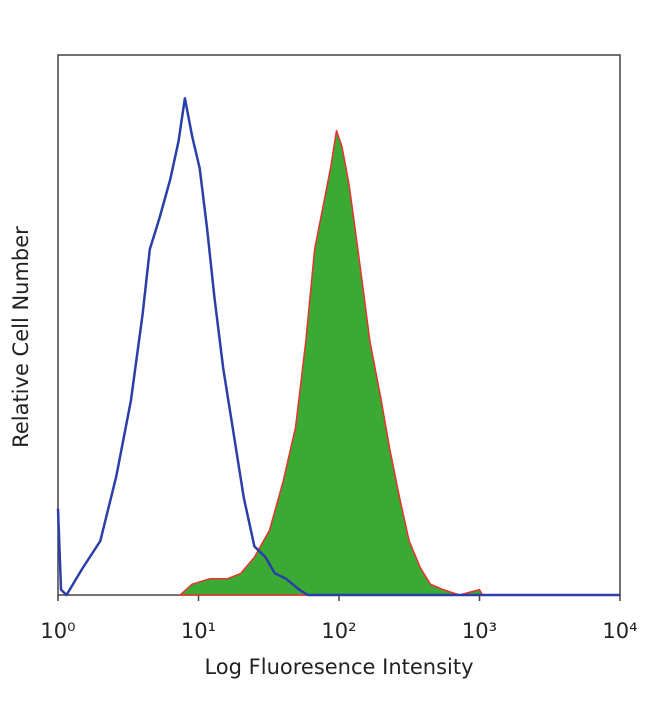 This screenshot has width=650, height=704. Describe the element at coordinates (338, 667) in the screenshot. I see `x-axis-label: Log Fluoresence Intensity` at that location.